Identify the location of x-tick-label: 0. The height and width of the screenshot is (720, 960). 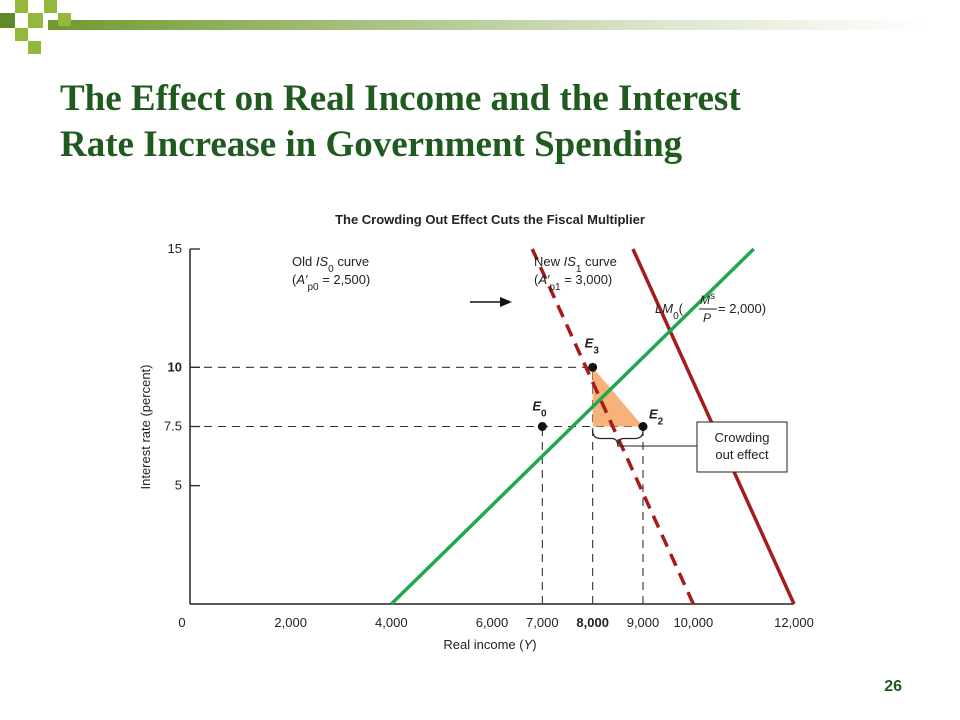
(181, 622).